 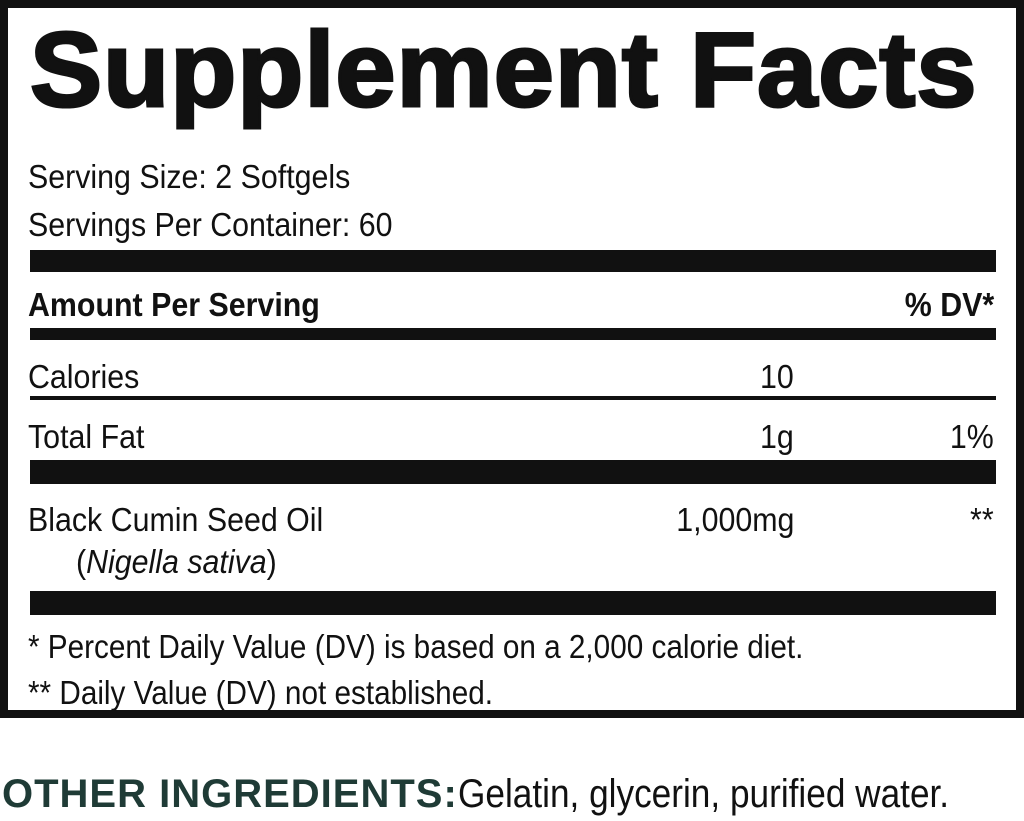 I want to click on footnote-not-established: ** Daily Value (DV) not established., so click(x=260, y=692).